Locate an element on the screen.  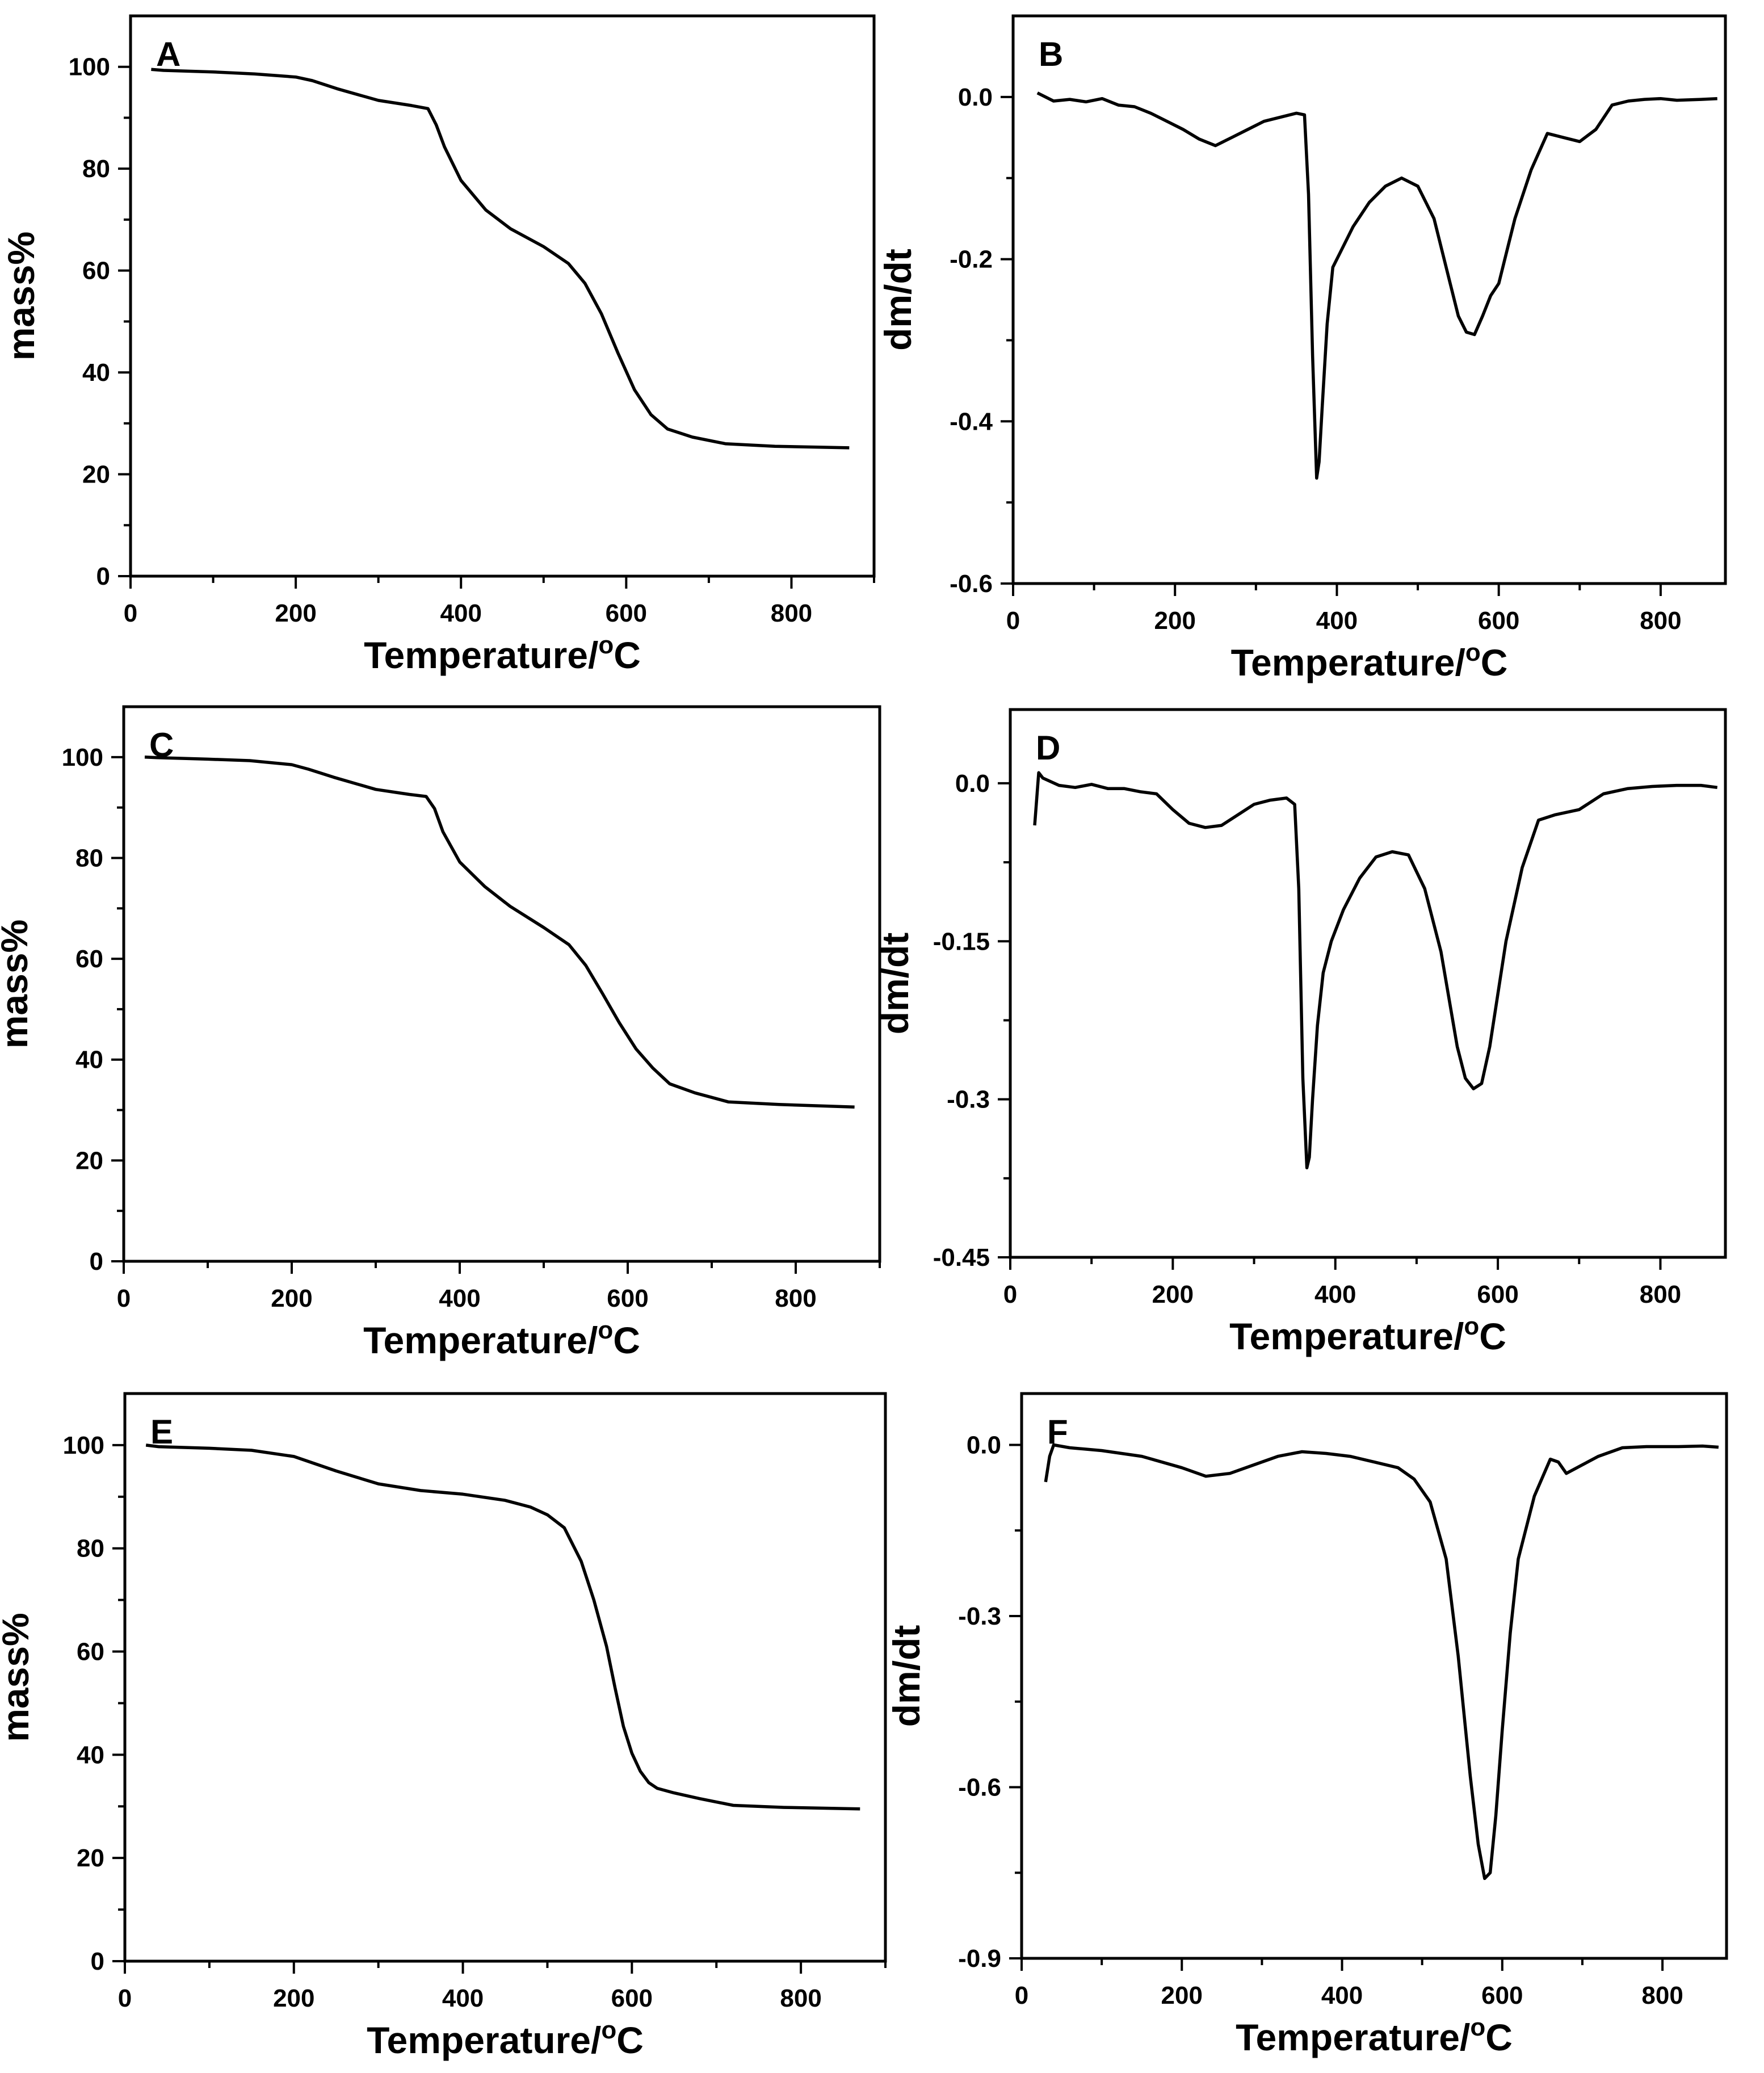
panel-letter: D is located at coordinates (1048, 748).